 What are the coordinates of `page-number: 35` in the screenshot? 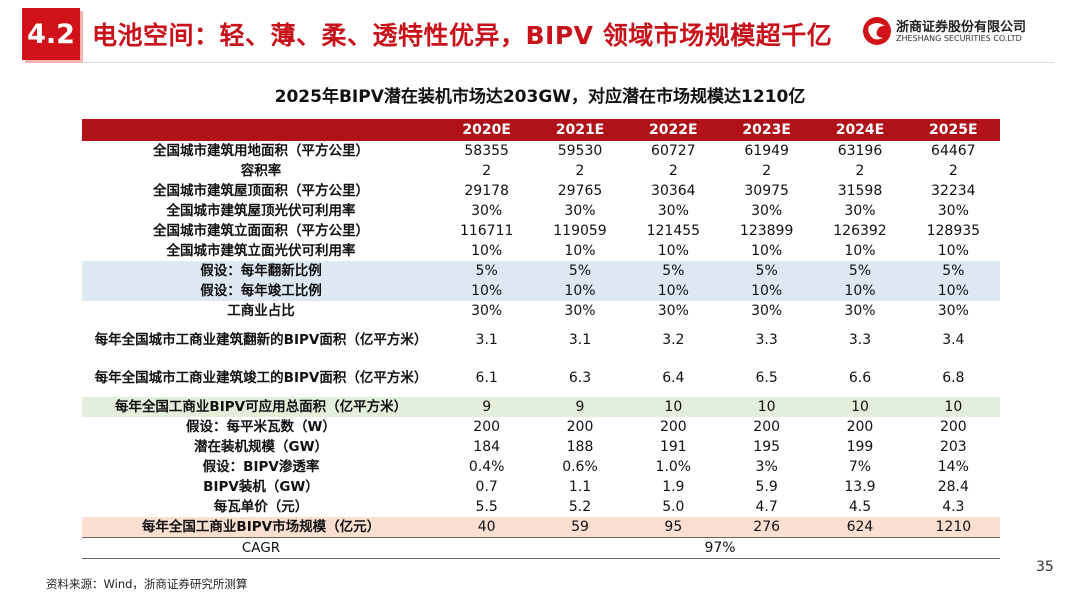 It's located at (1045, 567).